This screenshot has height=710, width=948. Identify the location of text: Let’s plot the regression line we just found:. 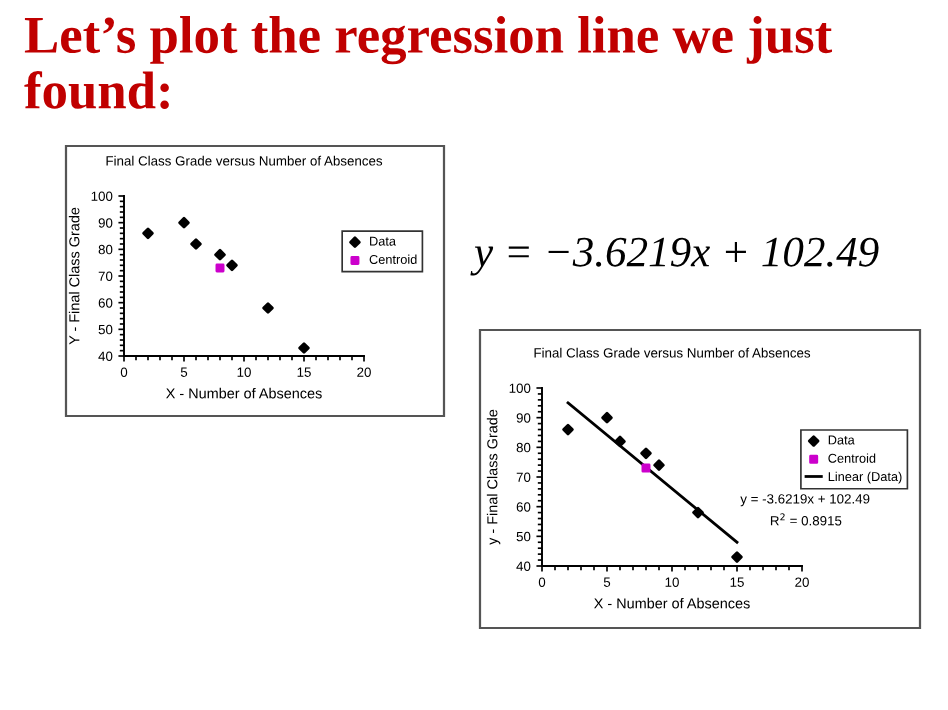
(428, 62).